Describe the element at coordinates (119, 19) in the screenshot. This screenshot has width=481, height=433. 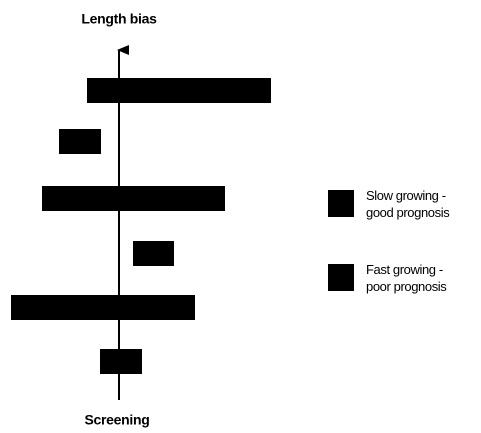
I see `title: Length bias` at that location.